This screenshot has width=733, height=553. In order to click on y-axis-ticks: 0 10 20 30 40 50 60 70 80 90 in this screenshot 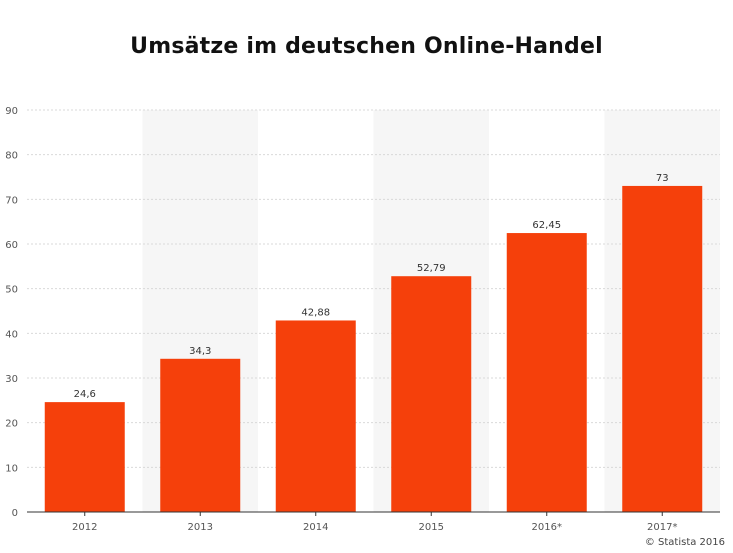, I will do `click(11, 312)`.